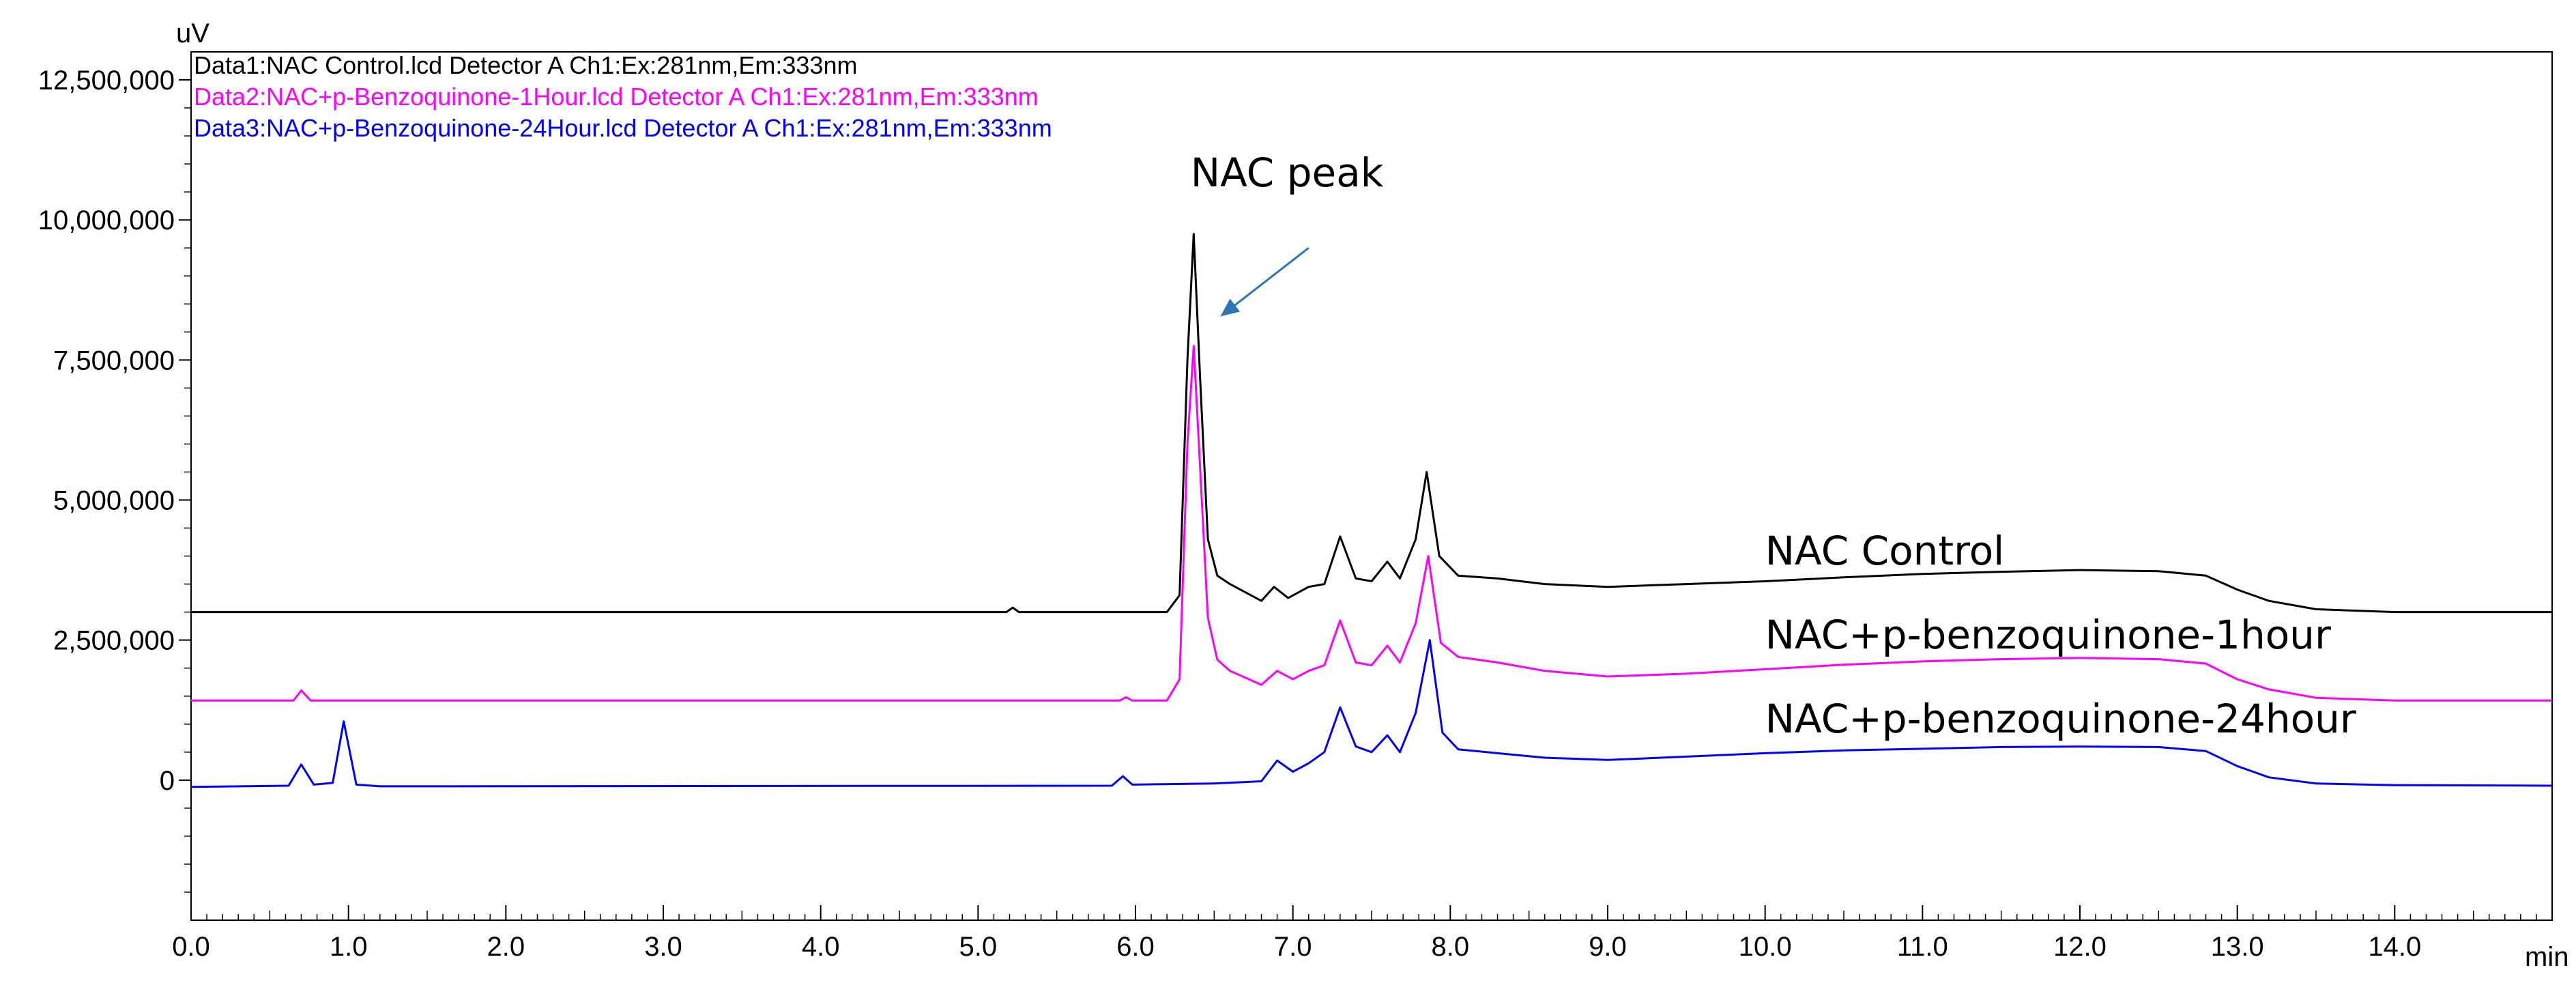  What do you see at coordinates (1608, 947) in the screenshot?
I see `x-tick-label: 9.0` at bounding box center [1608, 947].